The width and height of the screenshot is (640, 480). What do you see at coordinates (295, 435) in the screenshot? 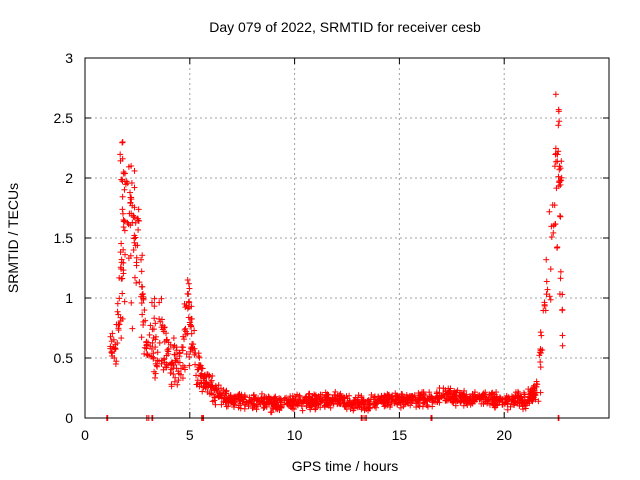
I see `x-tick-label: 10` at bounding box center [295, 435].